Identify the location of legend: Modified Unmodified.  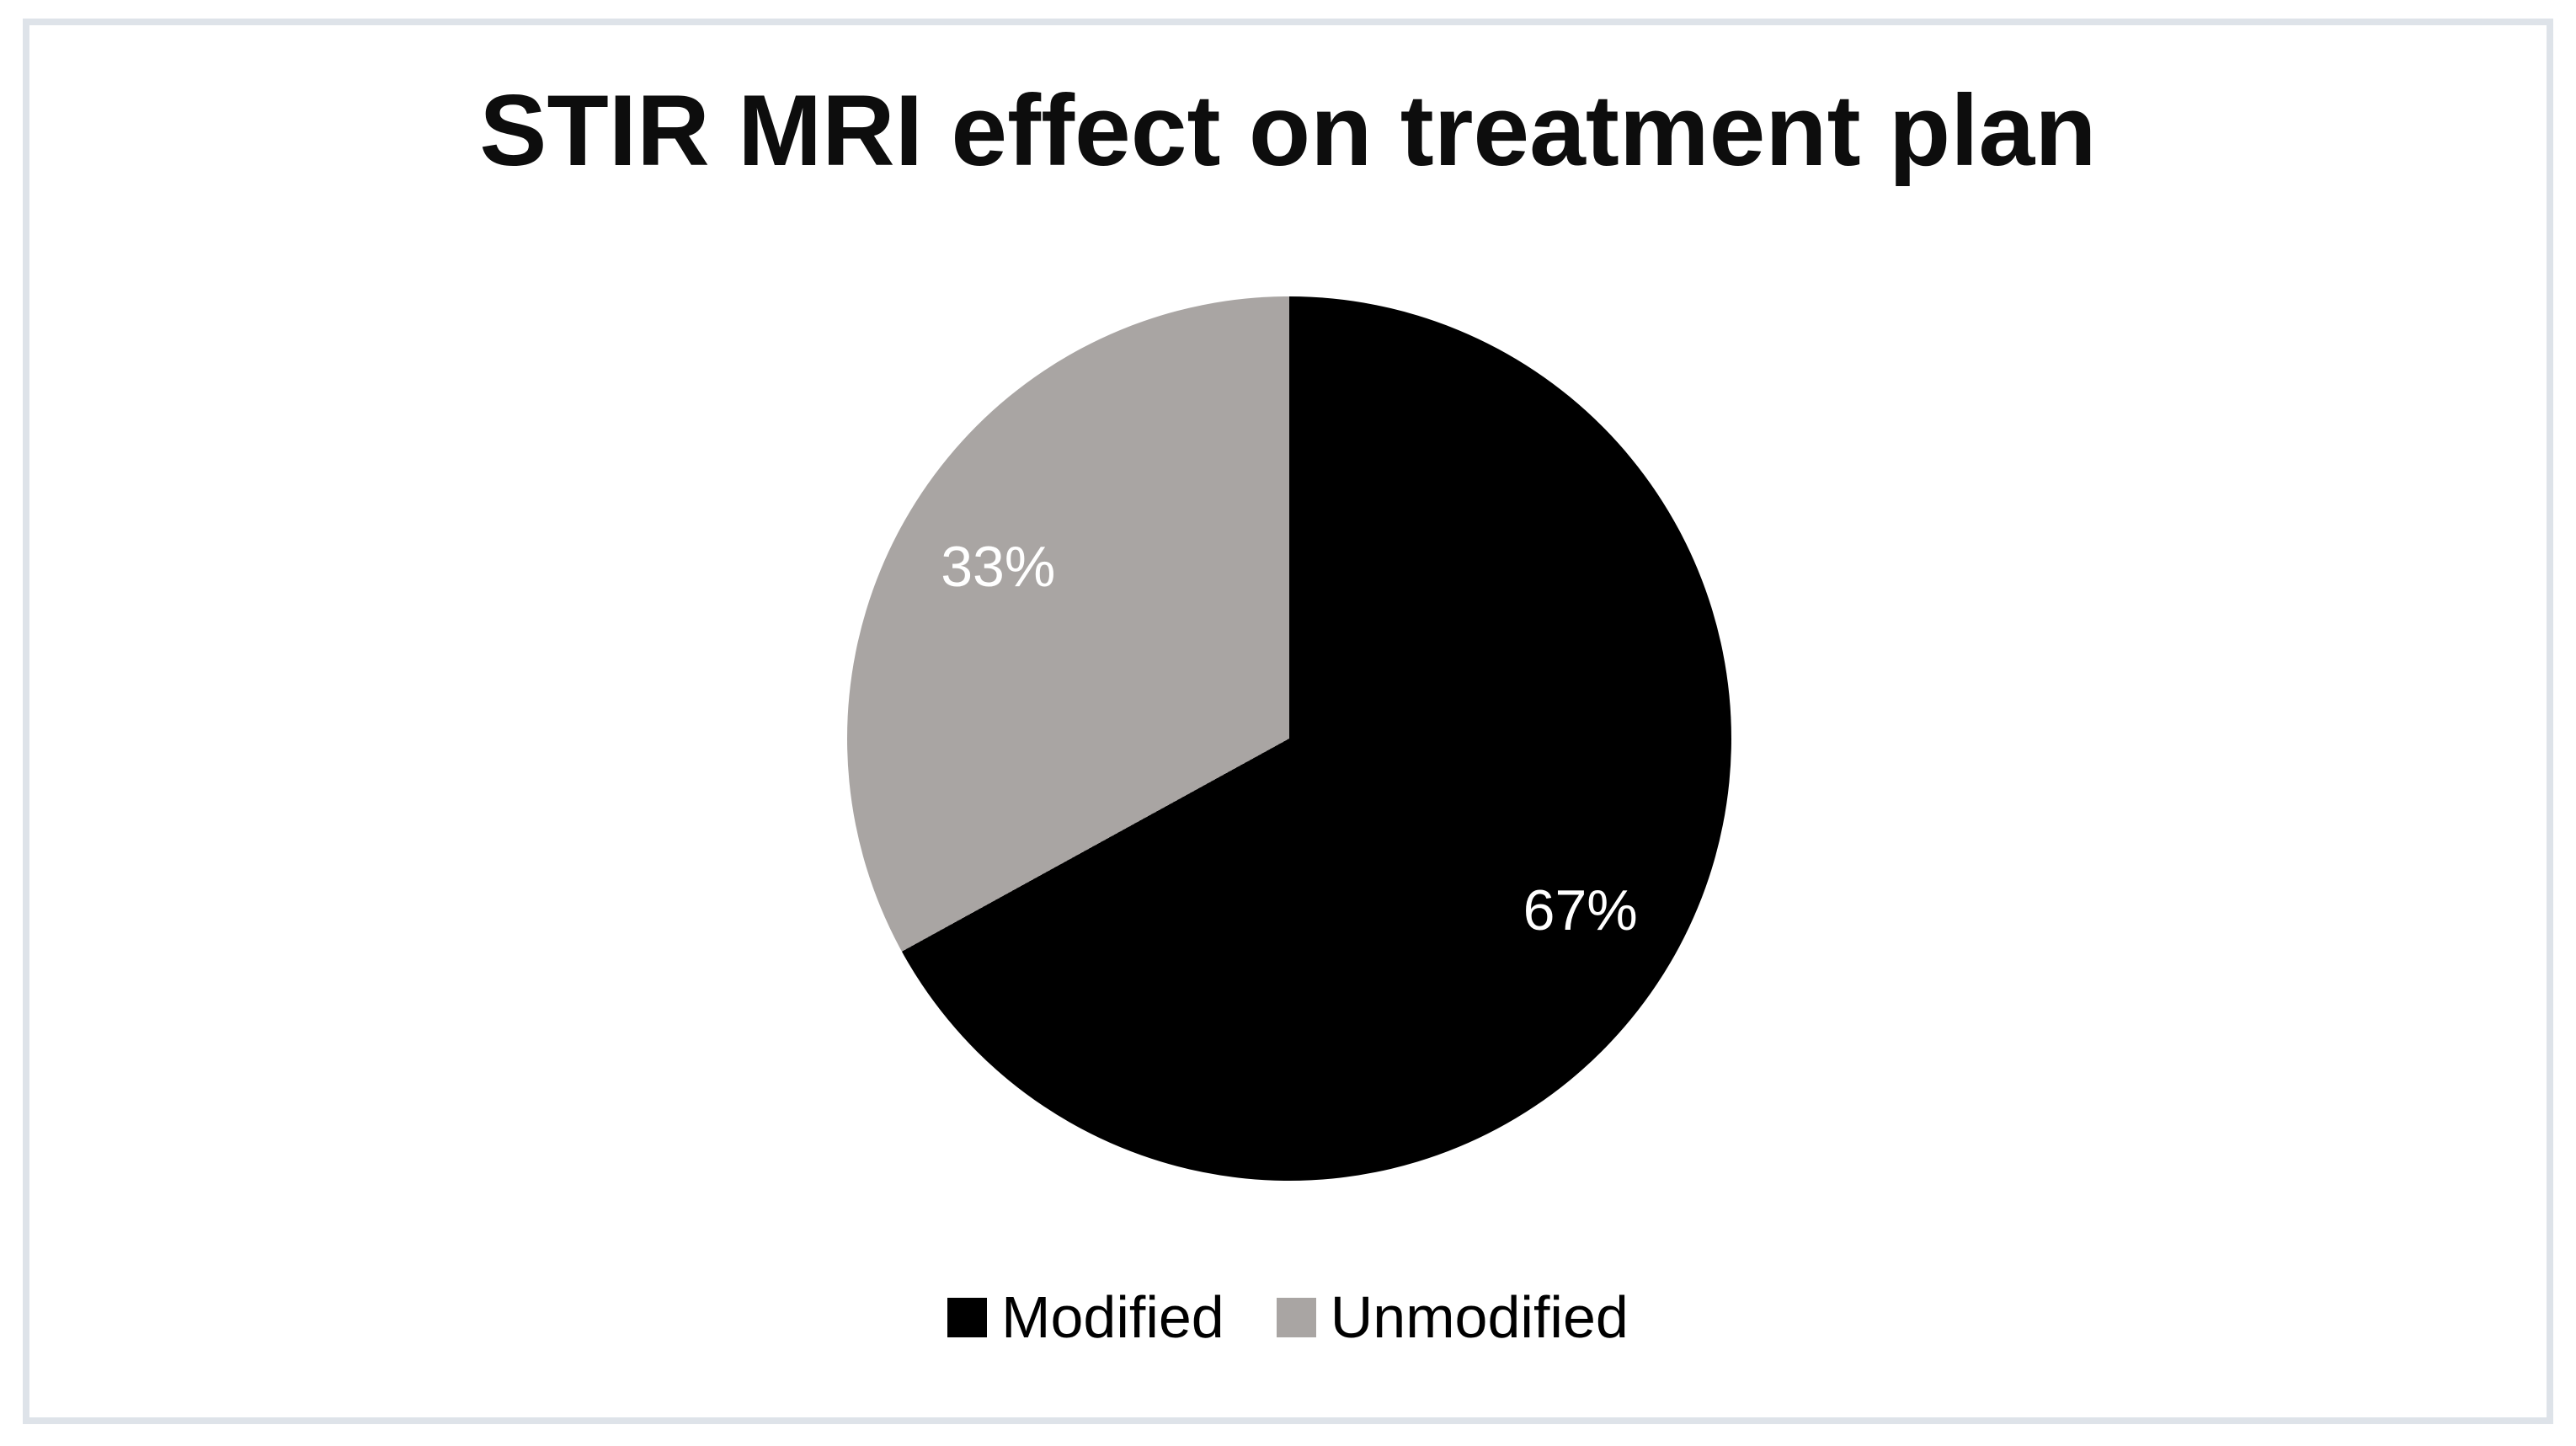
(1288, 1317).